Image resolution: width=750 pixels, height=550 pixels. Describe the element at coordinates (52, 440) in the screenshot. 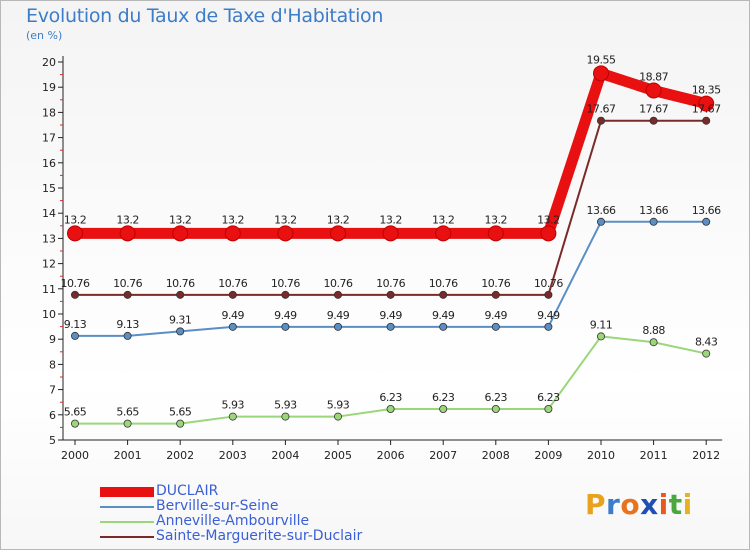

I see `y-tick-label: 5` at that location.